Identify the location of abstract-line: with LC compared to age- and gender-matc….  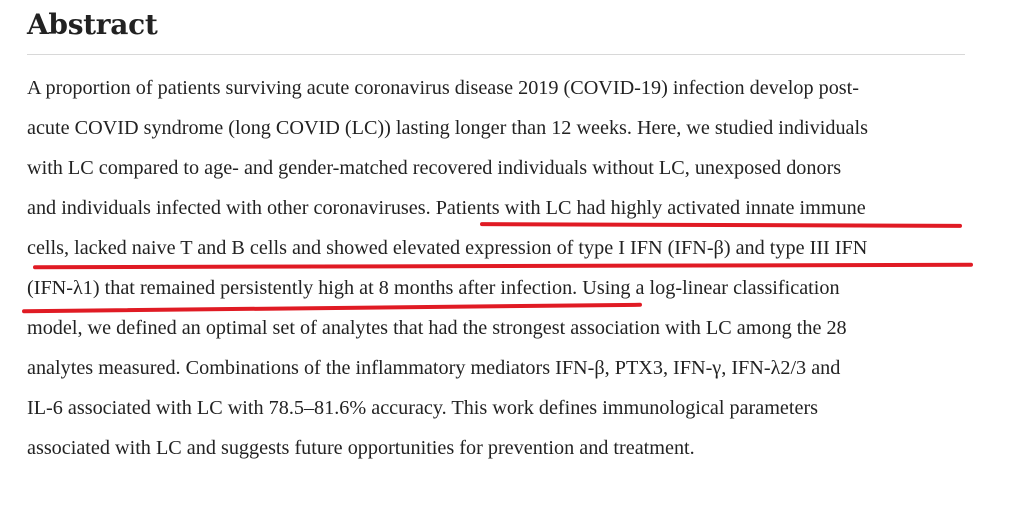
(434, 168).